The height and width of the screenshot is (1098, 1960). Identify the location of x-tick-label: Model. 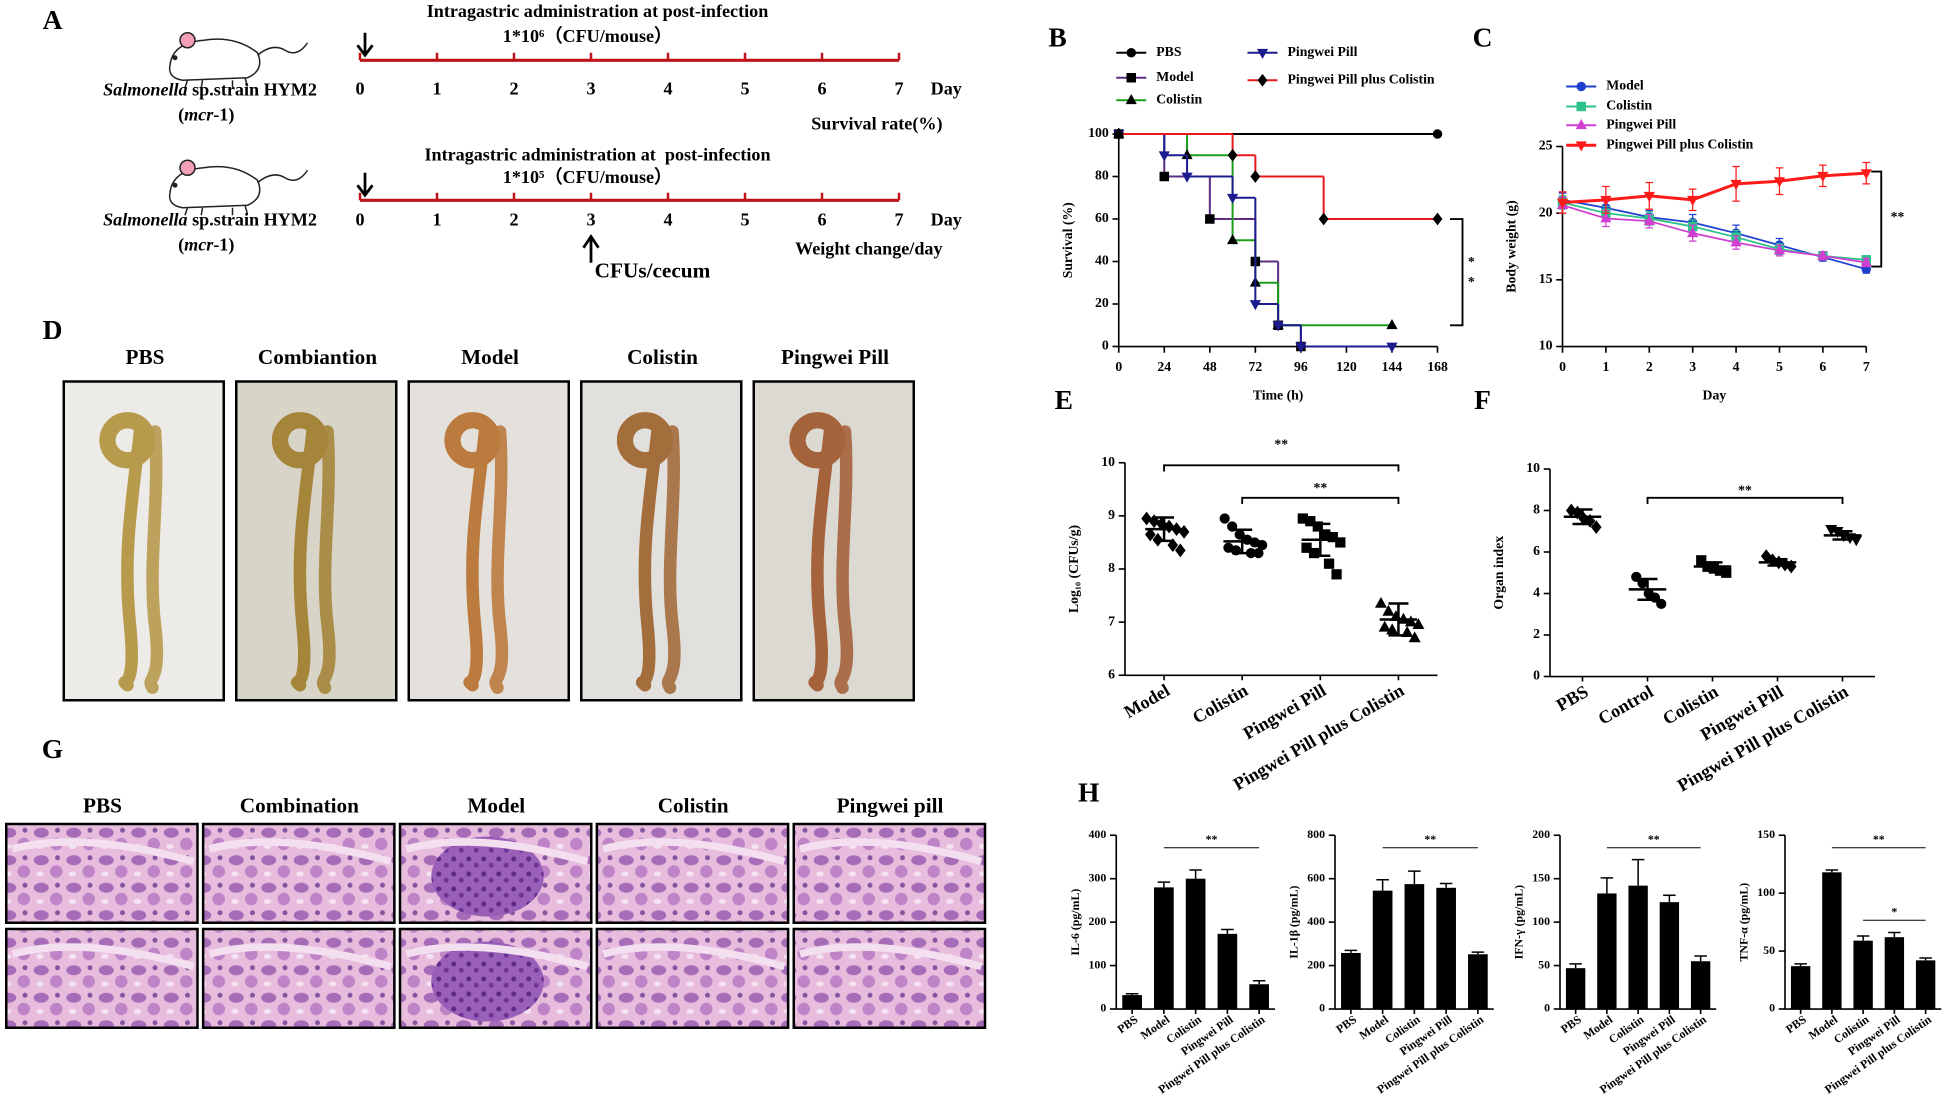
(1146, 701).